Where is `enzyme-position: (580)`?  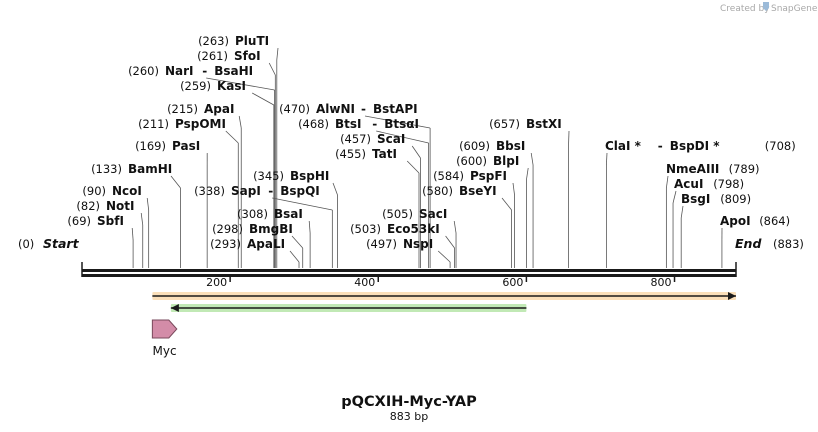 enzyme-position: (580) is located at coordinates (437, 191).